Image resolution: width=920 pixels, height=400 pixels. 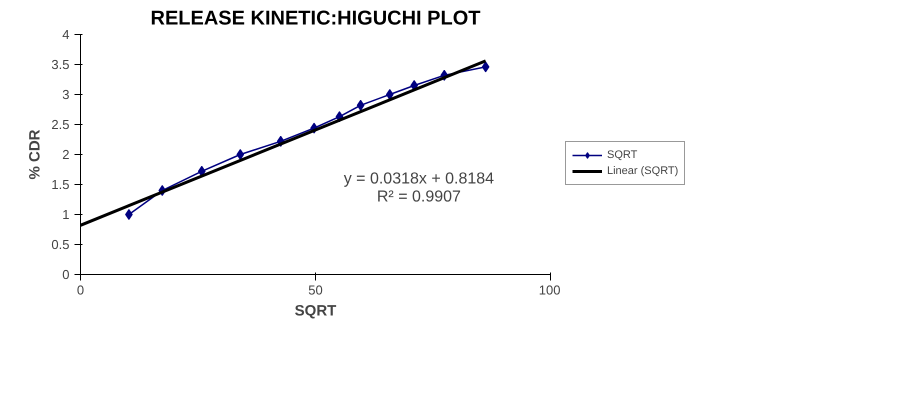 I want to click on y-tick-label: 4, so click(x=66, y=34).